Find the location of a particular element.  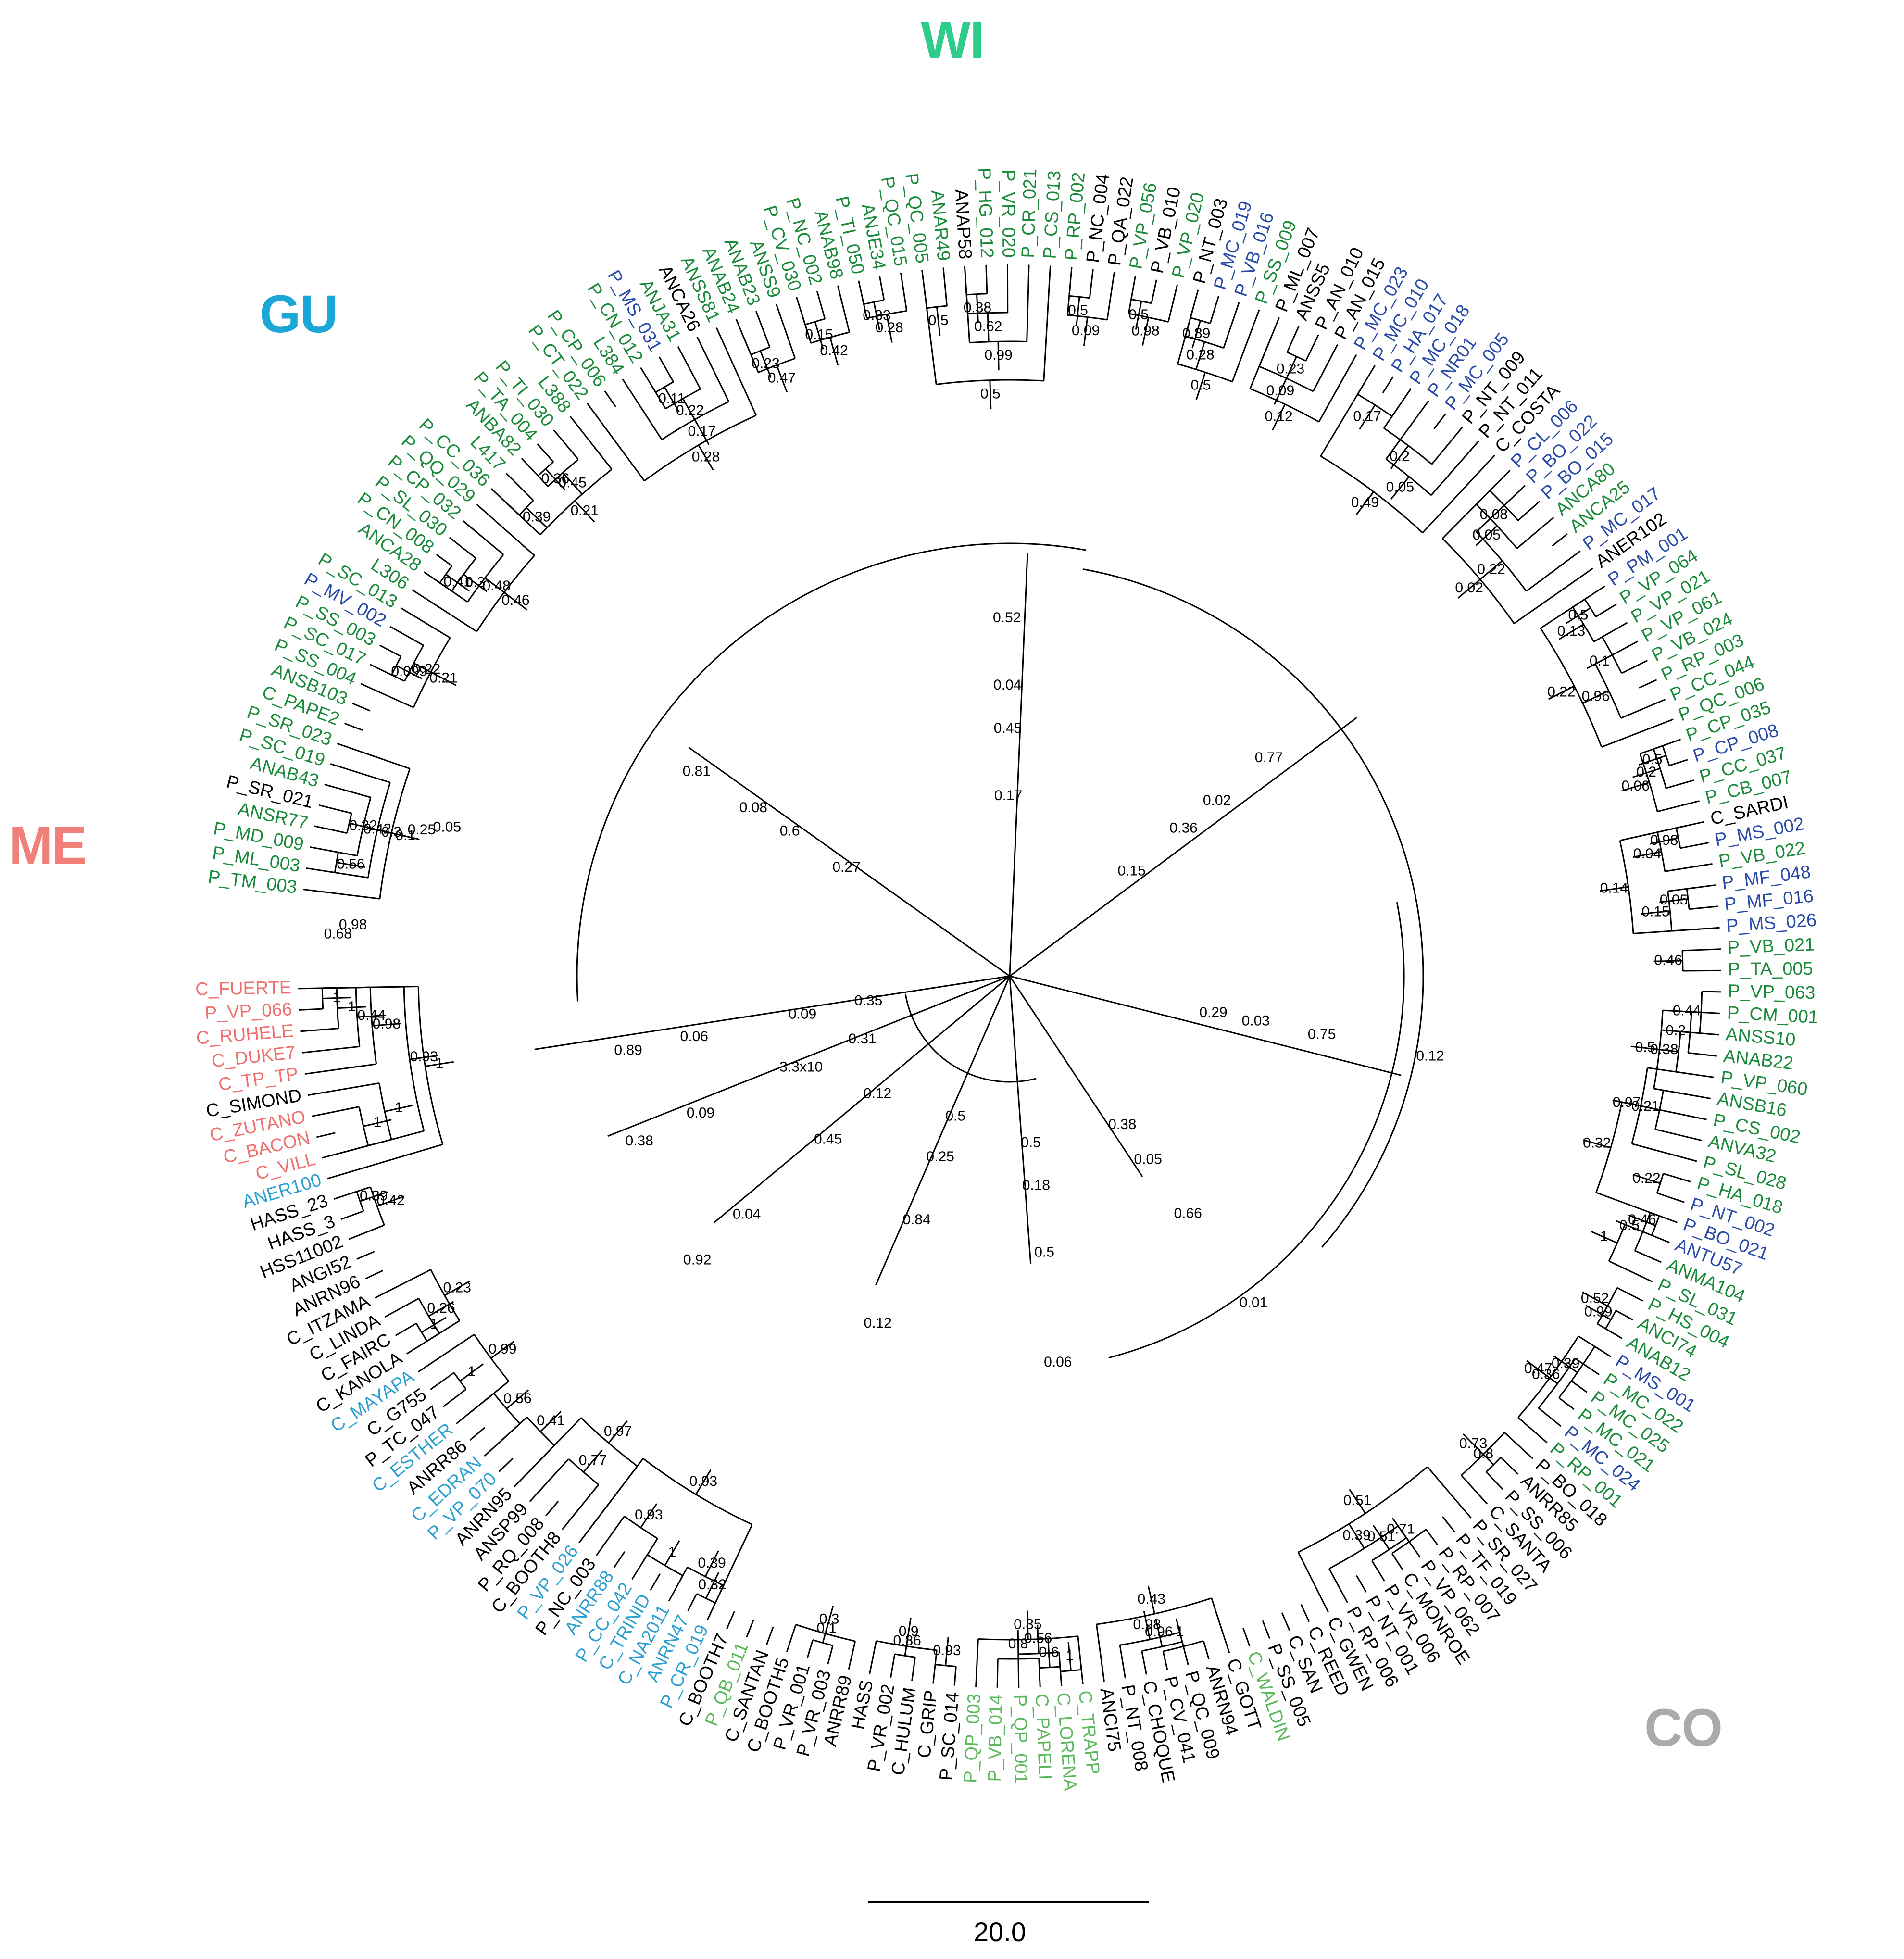

support-value: 0.05 is located at coordinates (447, 827).